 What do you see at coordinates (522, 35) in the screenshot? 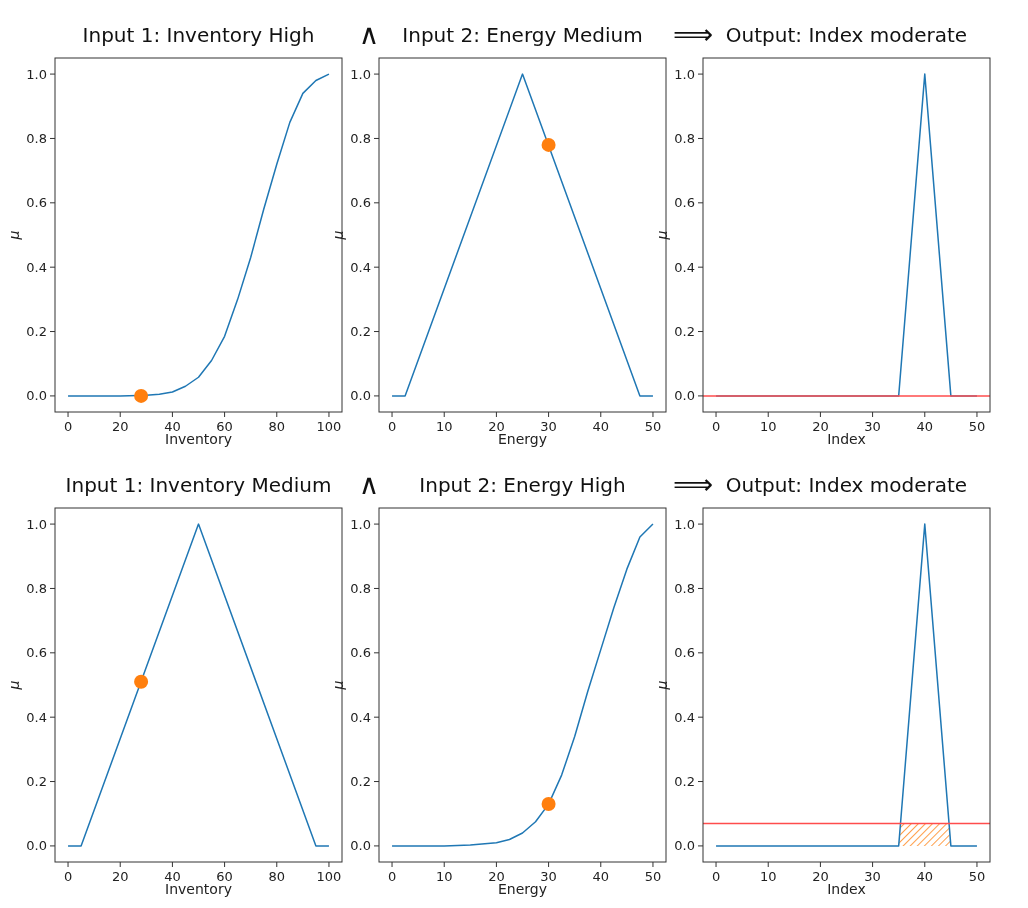
I see `chart-title: Input 2: Energy Medium` at bounding box center [522, 35].